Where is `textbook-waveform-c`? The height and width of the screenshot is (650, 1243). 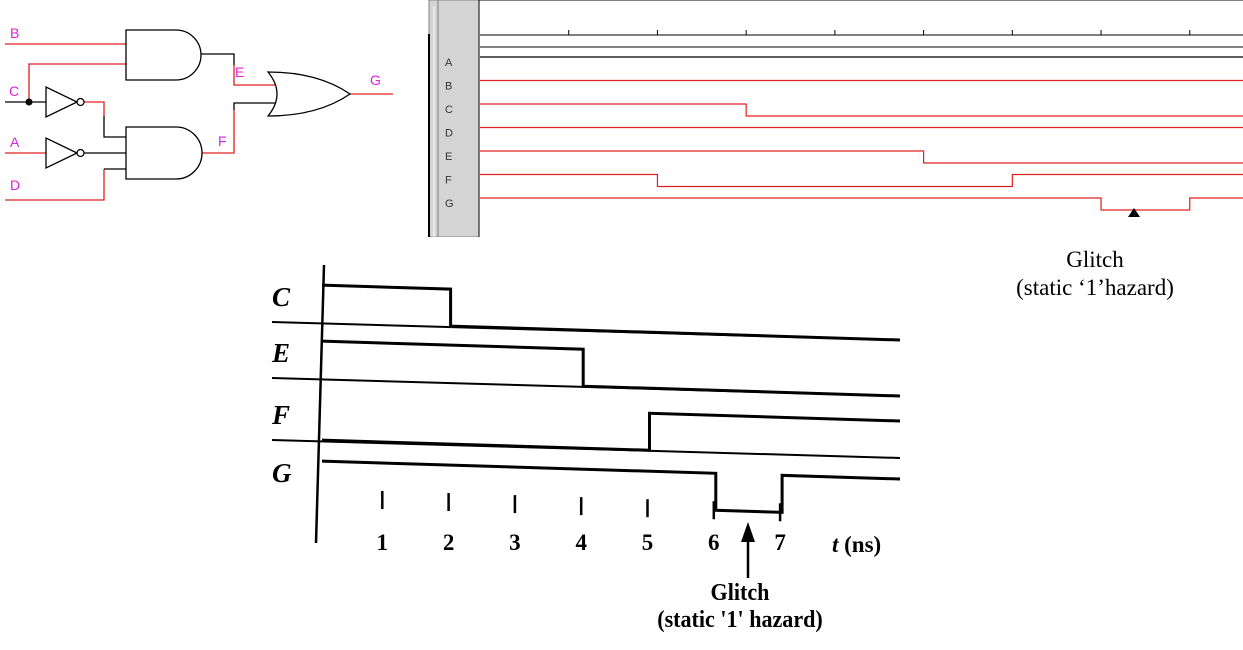
textbook-waveform-c is located at coordinates (611, 312).